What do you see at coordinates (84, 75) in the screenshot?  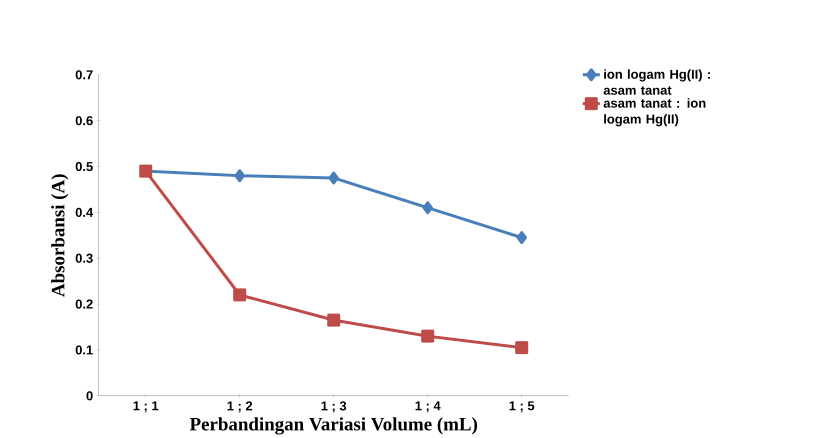 I see `y-tick-label: 0.7` at bounding box center [84, 75].